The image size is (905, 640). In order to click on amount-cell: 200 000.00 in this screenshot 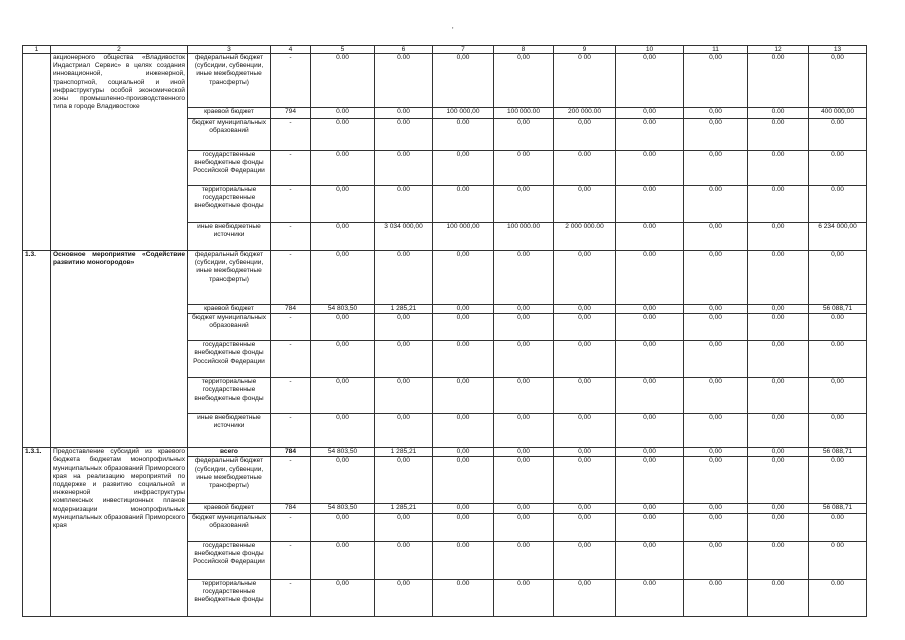, I will do `click(584, 113)`.